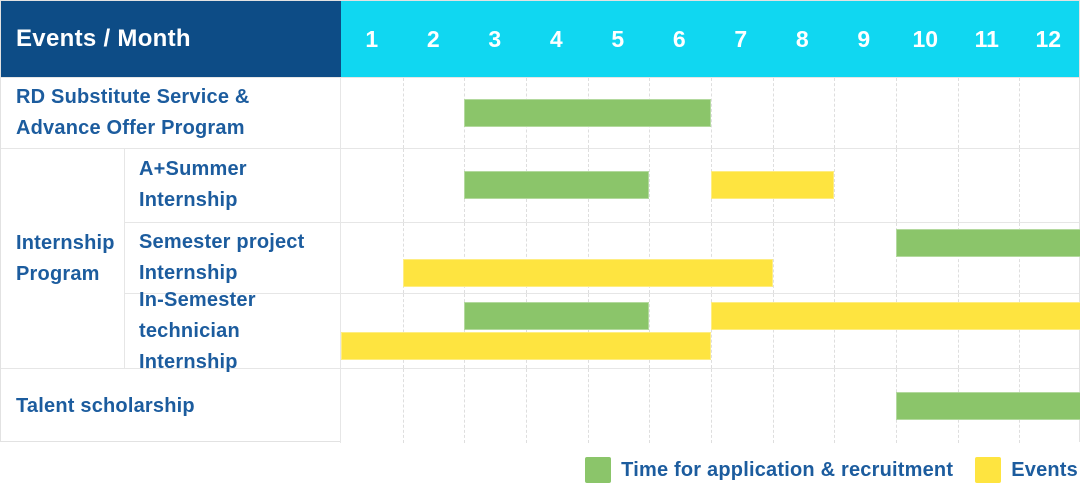 The height and width of the screenshot is (494, 1080). I want to click on row-track-in-semester-technician-internship, so click(710, 331).